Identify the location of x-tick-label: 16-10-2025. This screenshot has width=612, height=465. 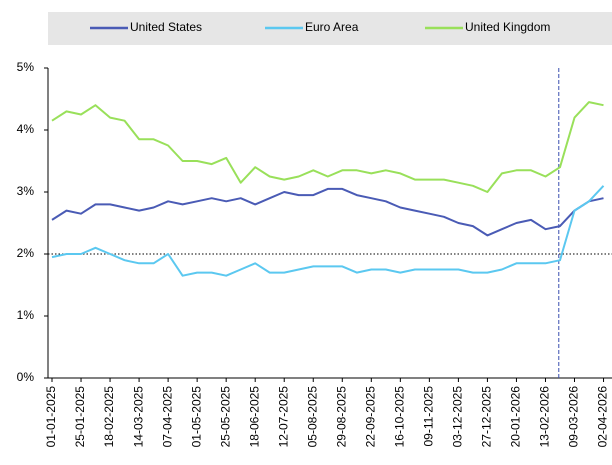
(400, 417).